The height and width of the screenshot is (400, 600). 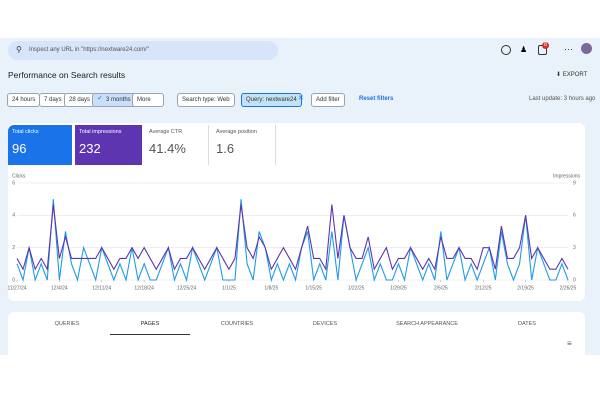 What do you see at coordinates (16, 288) in the screenshot?
I see `x-tick-label: 11/27/24` at bounding box center [16, 288].